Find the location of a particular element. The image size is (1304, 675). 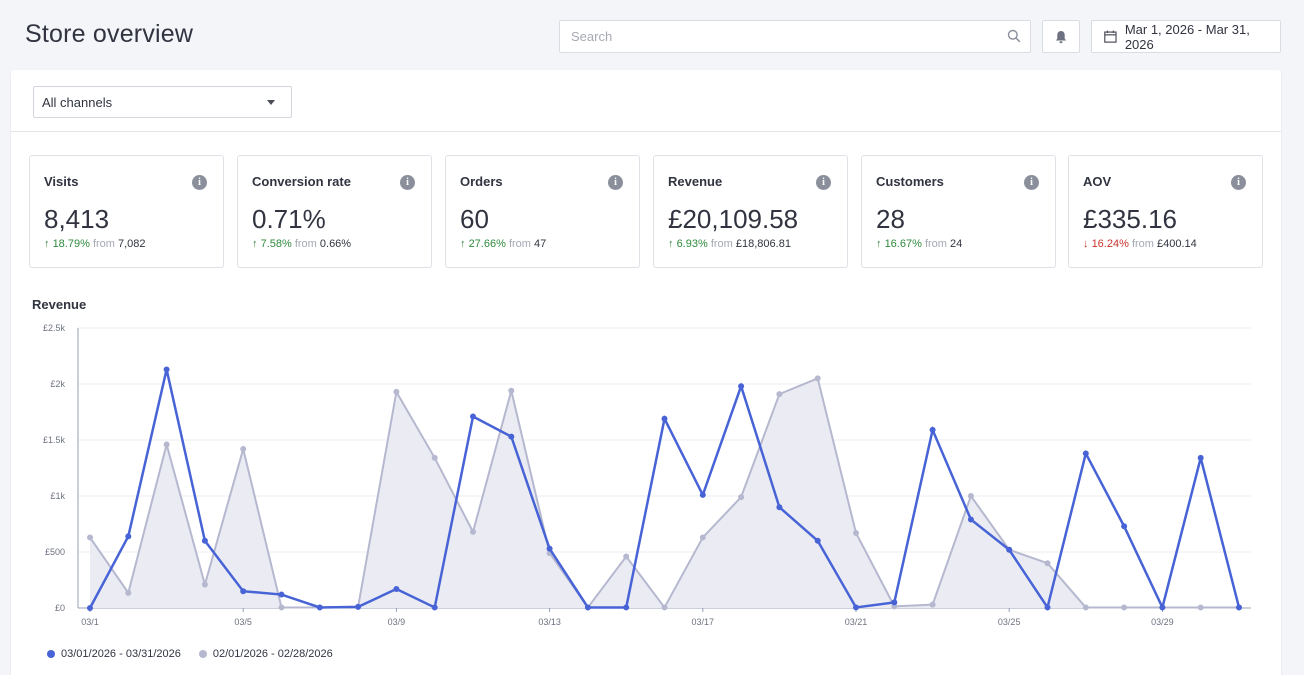

kpi-change: ↑ 18.79% from 7,082 is located at coordinates (95, 244).